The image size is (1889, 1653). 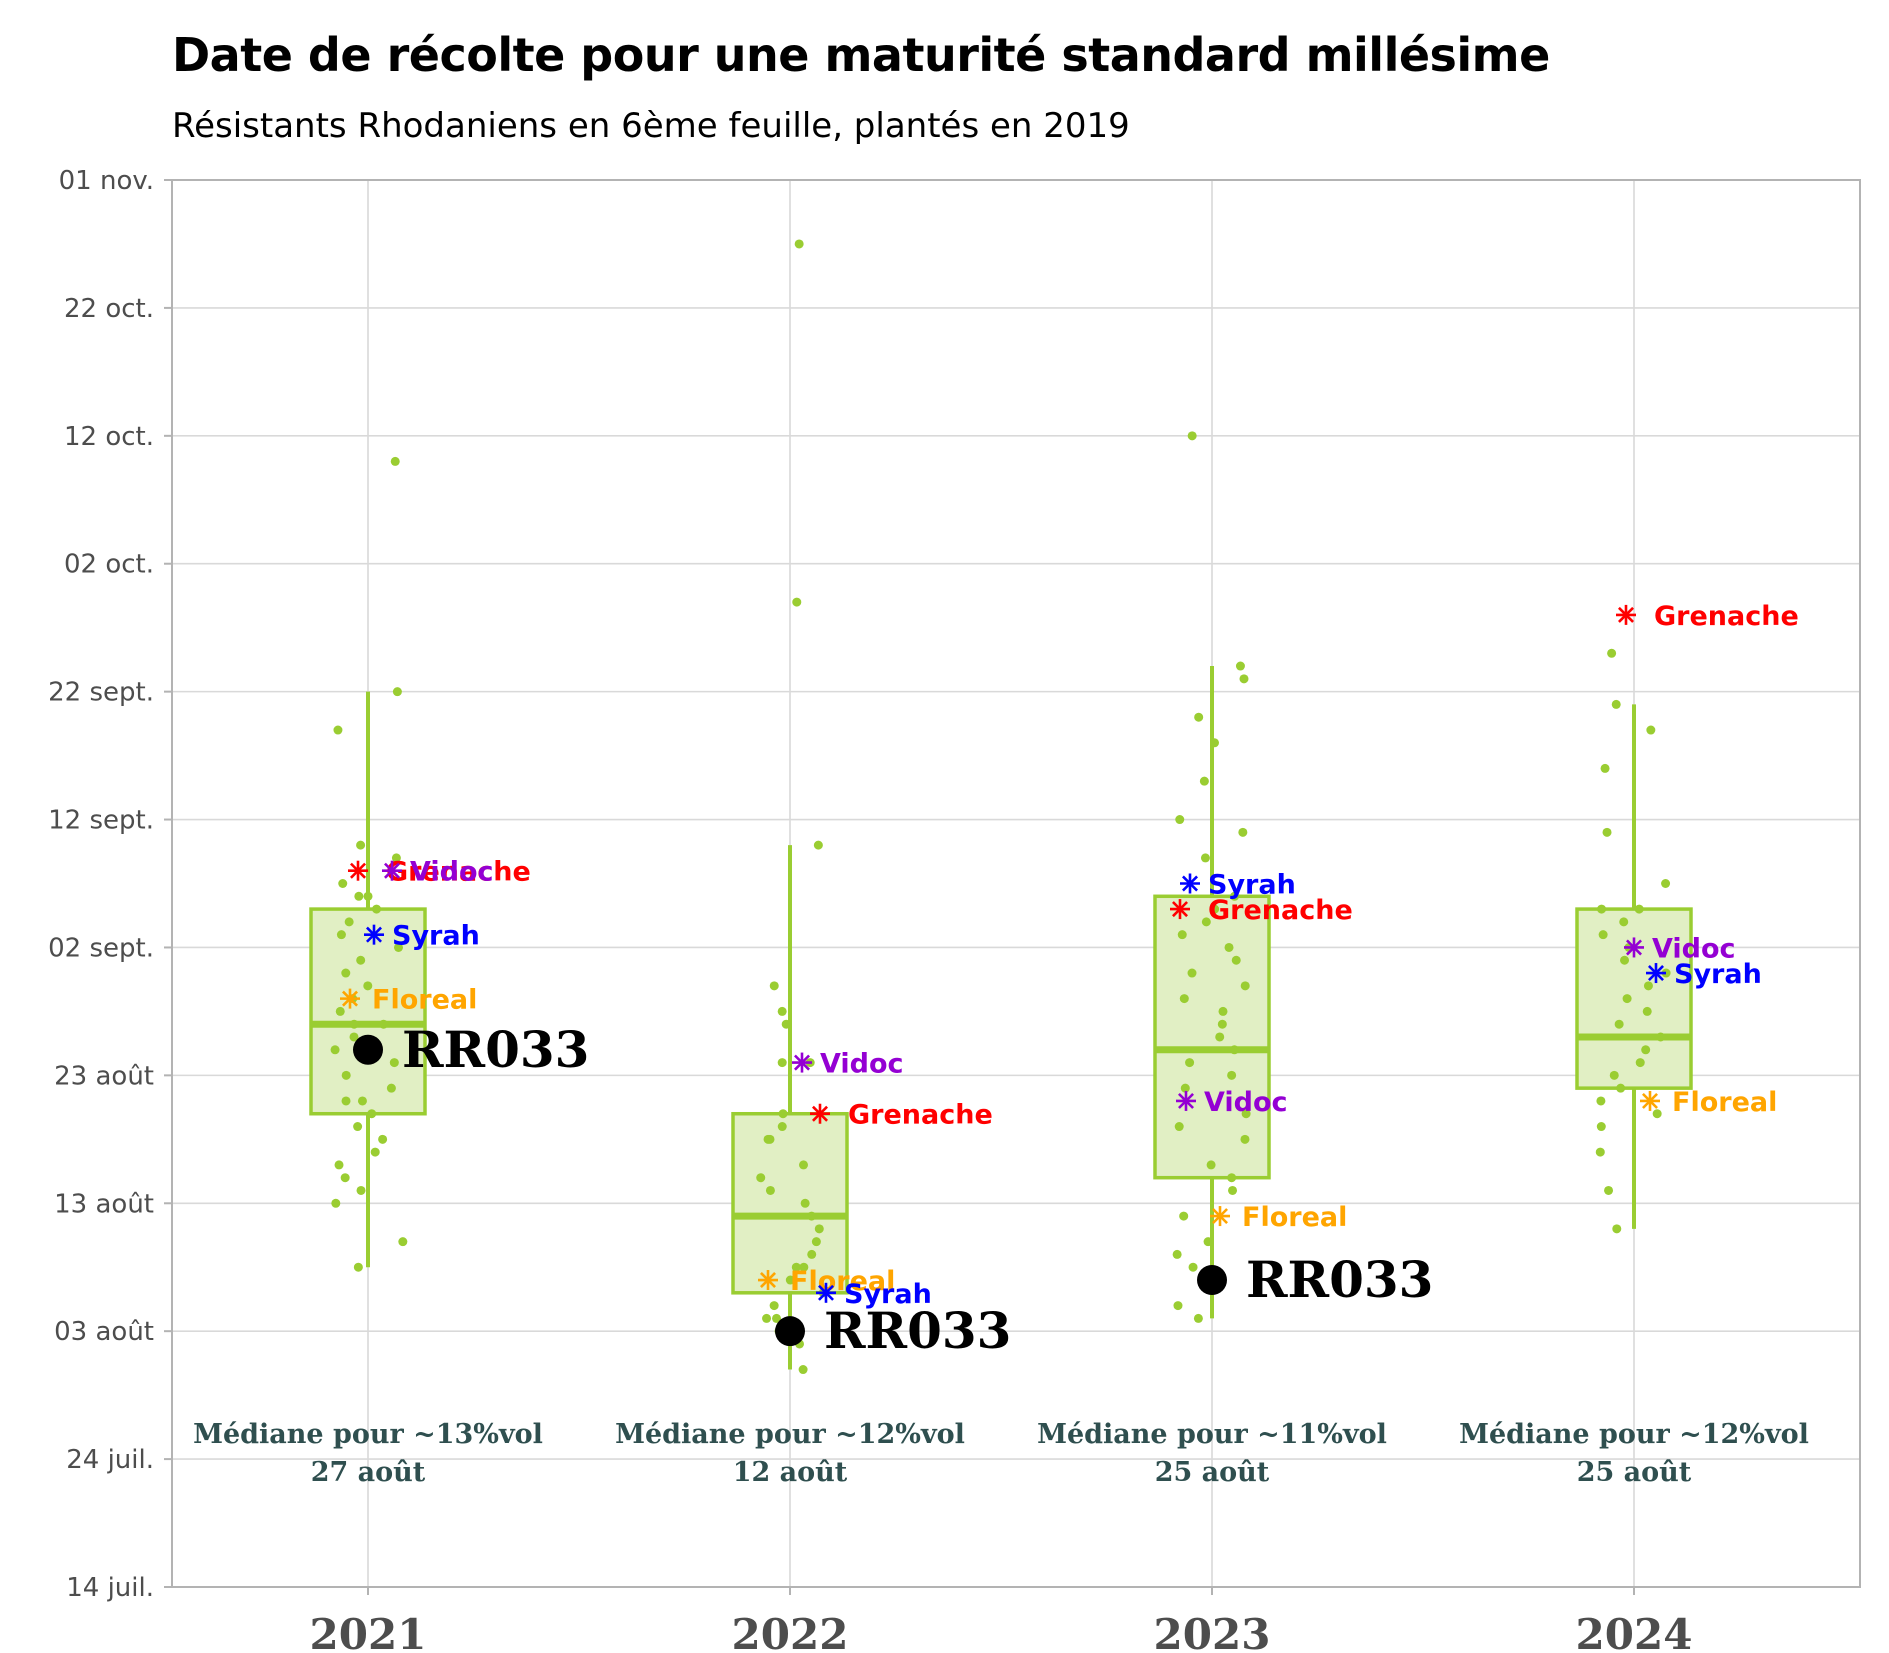 What do you see at coordinates (1212, 1631) in the screenshot?
I see `x-tick-label: 2023` at bounding box center [1212, 1631].